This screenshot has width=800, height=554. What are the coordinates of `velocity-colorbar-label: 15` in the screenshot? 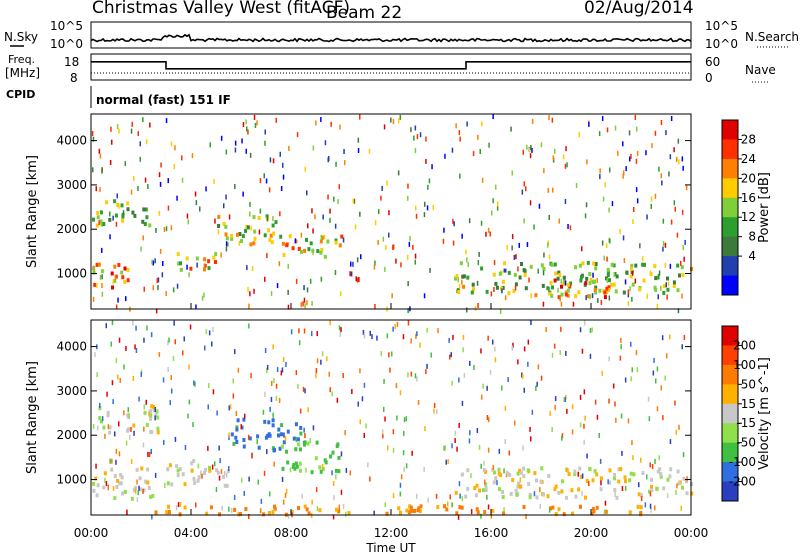 It's located at (748, 404).